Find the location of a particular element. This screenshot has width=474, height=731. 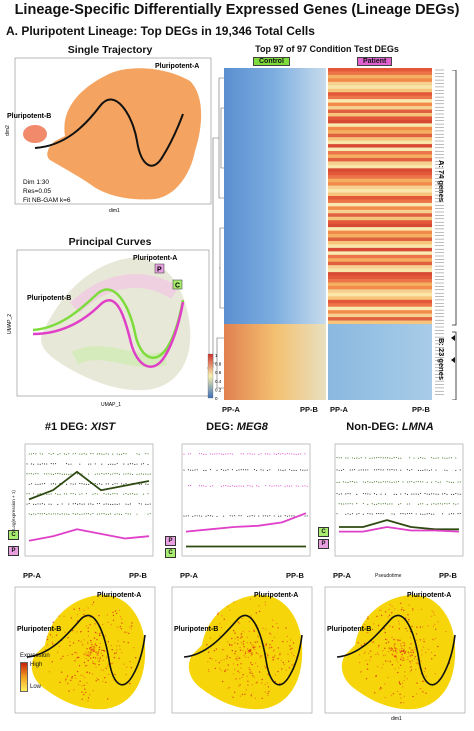

expression-label-a: Pluripotent-A is located at coordinates (429, 595).